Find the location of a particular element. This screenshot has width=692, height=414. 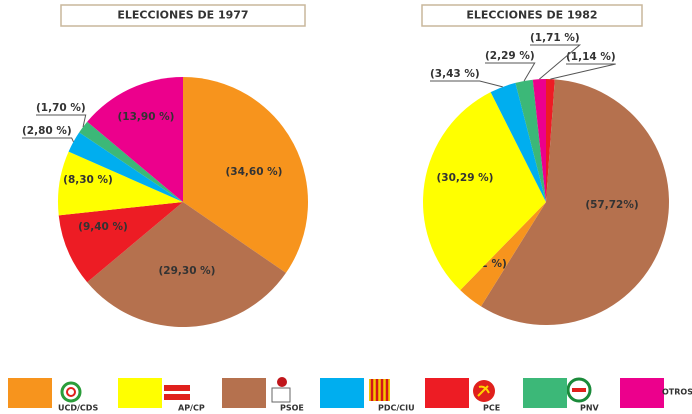

legend-label: PDC/CIU is located at coordinates (396, 408).